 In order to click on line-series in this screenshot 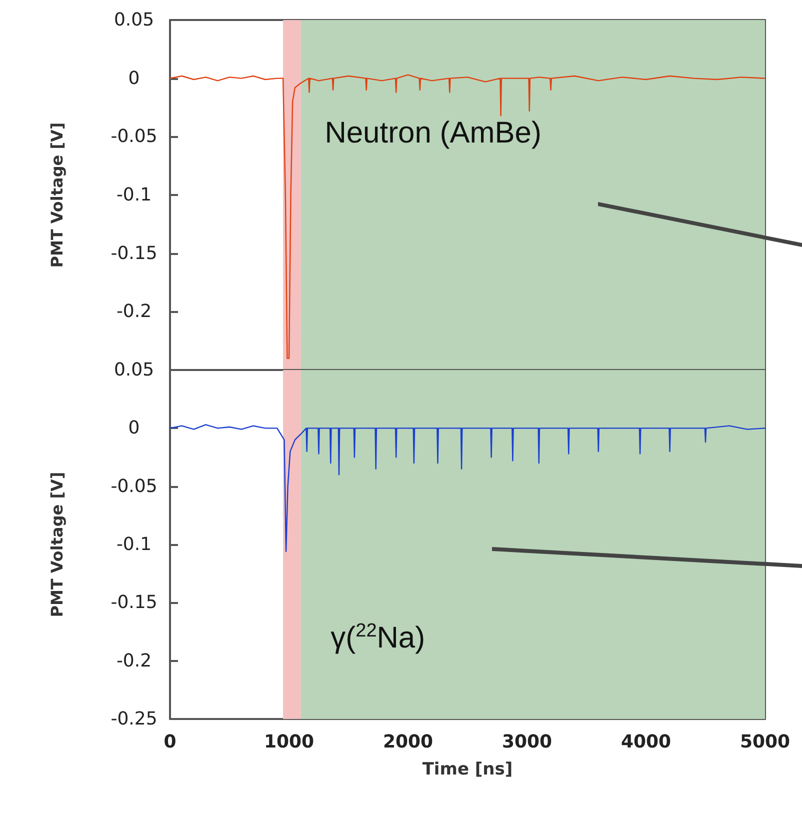, I will do `click(467, 488)`.